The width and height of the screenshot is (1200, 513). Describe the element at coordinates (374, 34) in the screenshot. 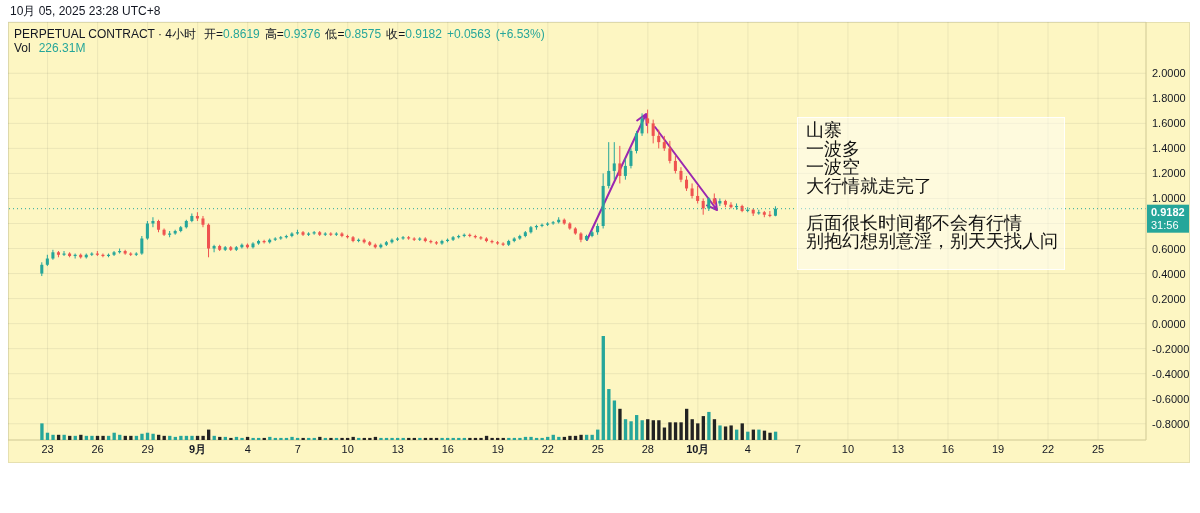

I see `text: 开=0.8619 高=0.9376 低=0.8575 收=0.9182 +0.0563 (+6.53%)` at that location.